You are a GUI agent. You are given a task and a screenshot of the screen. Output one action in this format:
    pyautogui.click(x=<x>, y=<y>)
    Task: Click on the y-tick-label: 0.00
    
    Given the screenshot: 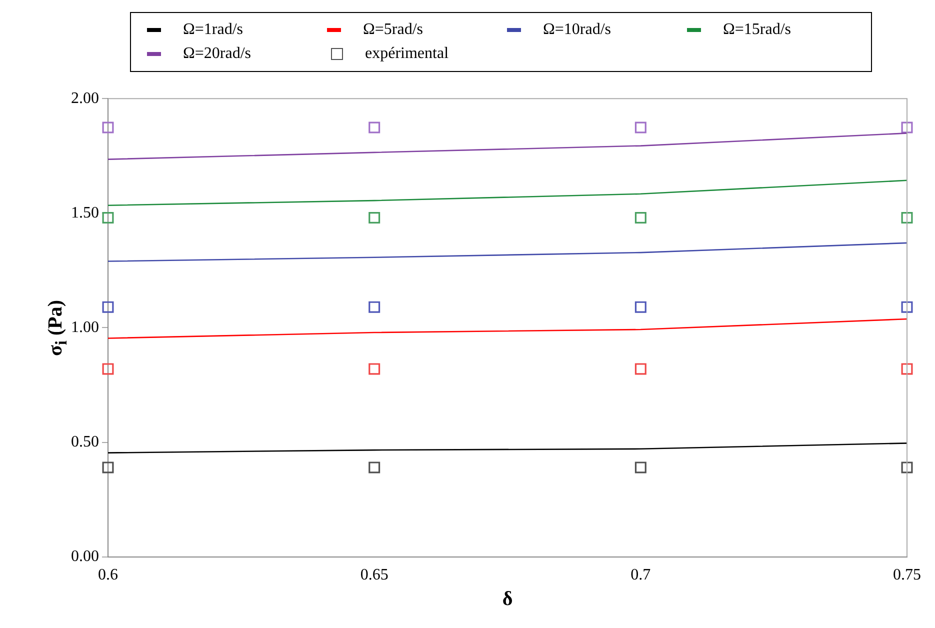 What is the action you would take?
    pyautogui.click(x=85, y=557)
    